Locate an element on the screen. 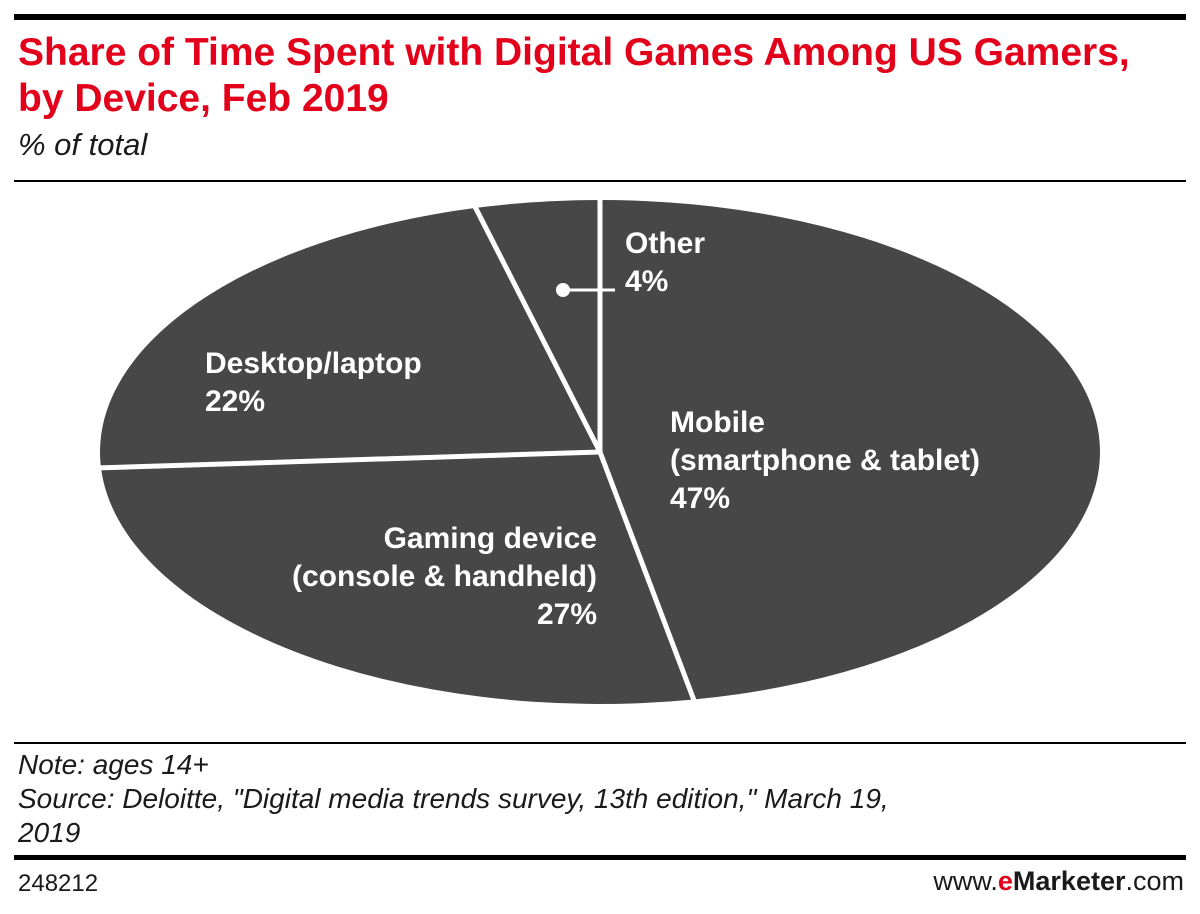 The width and height of the screenshot is (1200, 914). brand-e: e is located at coordinates (1005, 881).